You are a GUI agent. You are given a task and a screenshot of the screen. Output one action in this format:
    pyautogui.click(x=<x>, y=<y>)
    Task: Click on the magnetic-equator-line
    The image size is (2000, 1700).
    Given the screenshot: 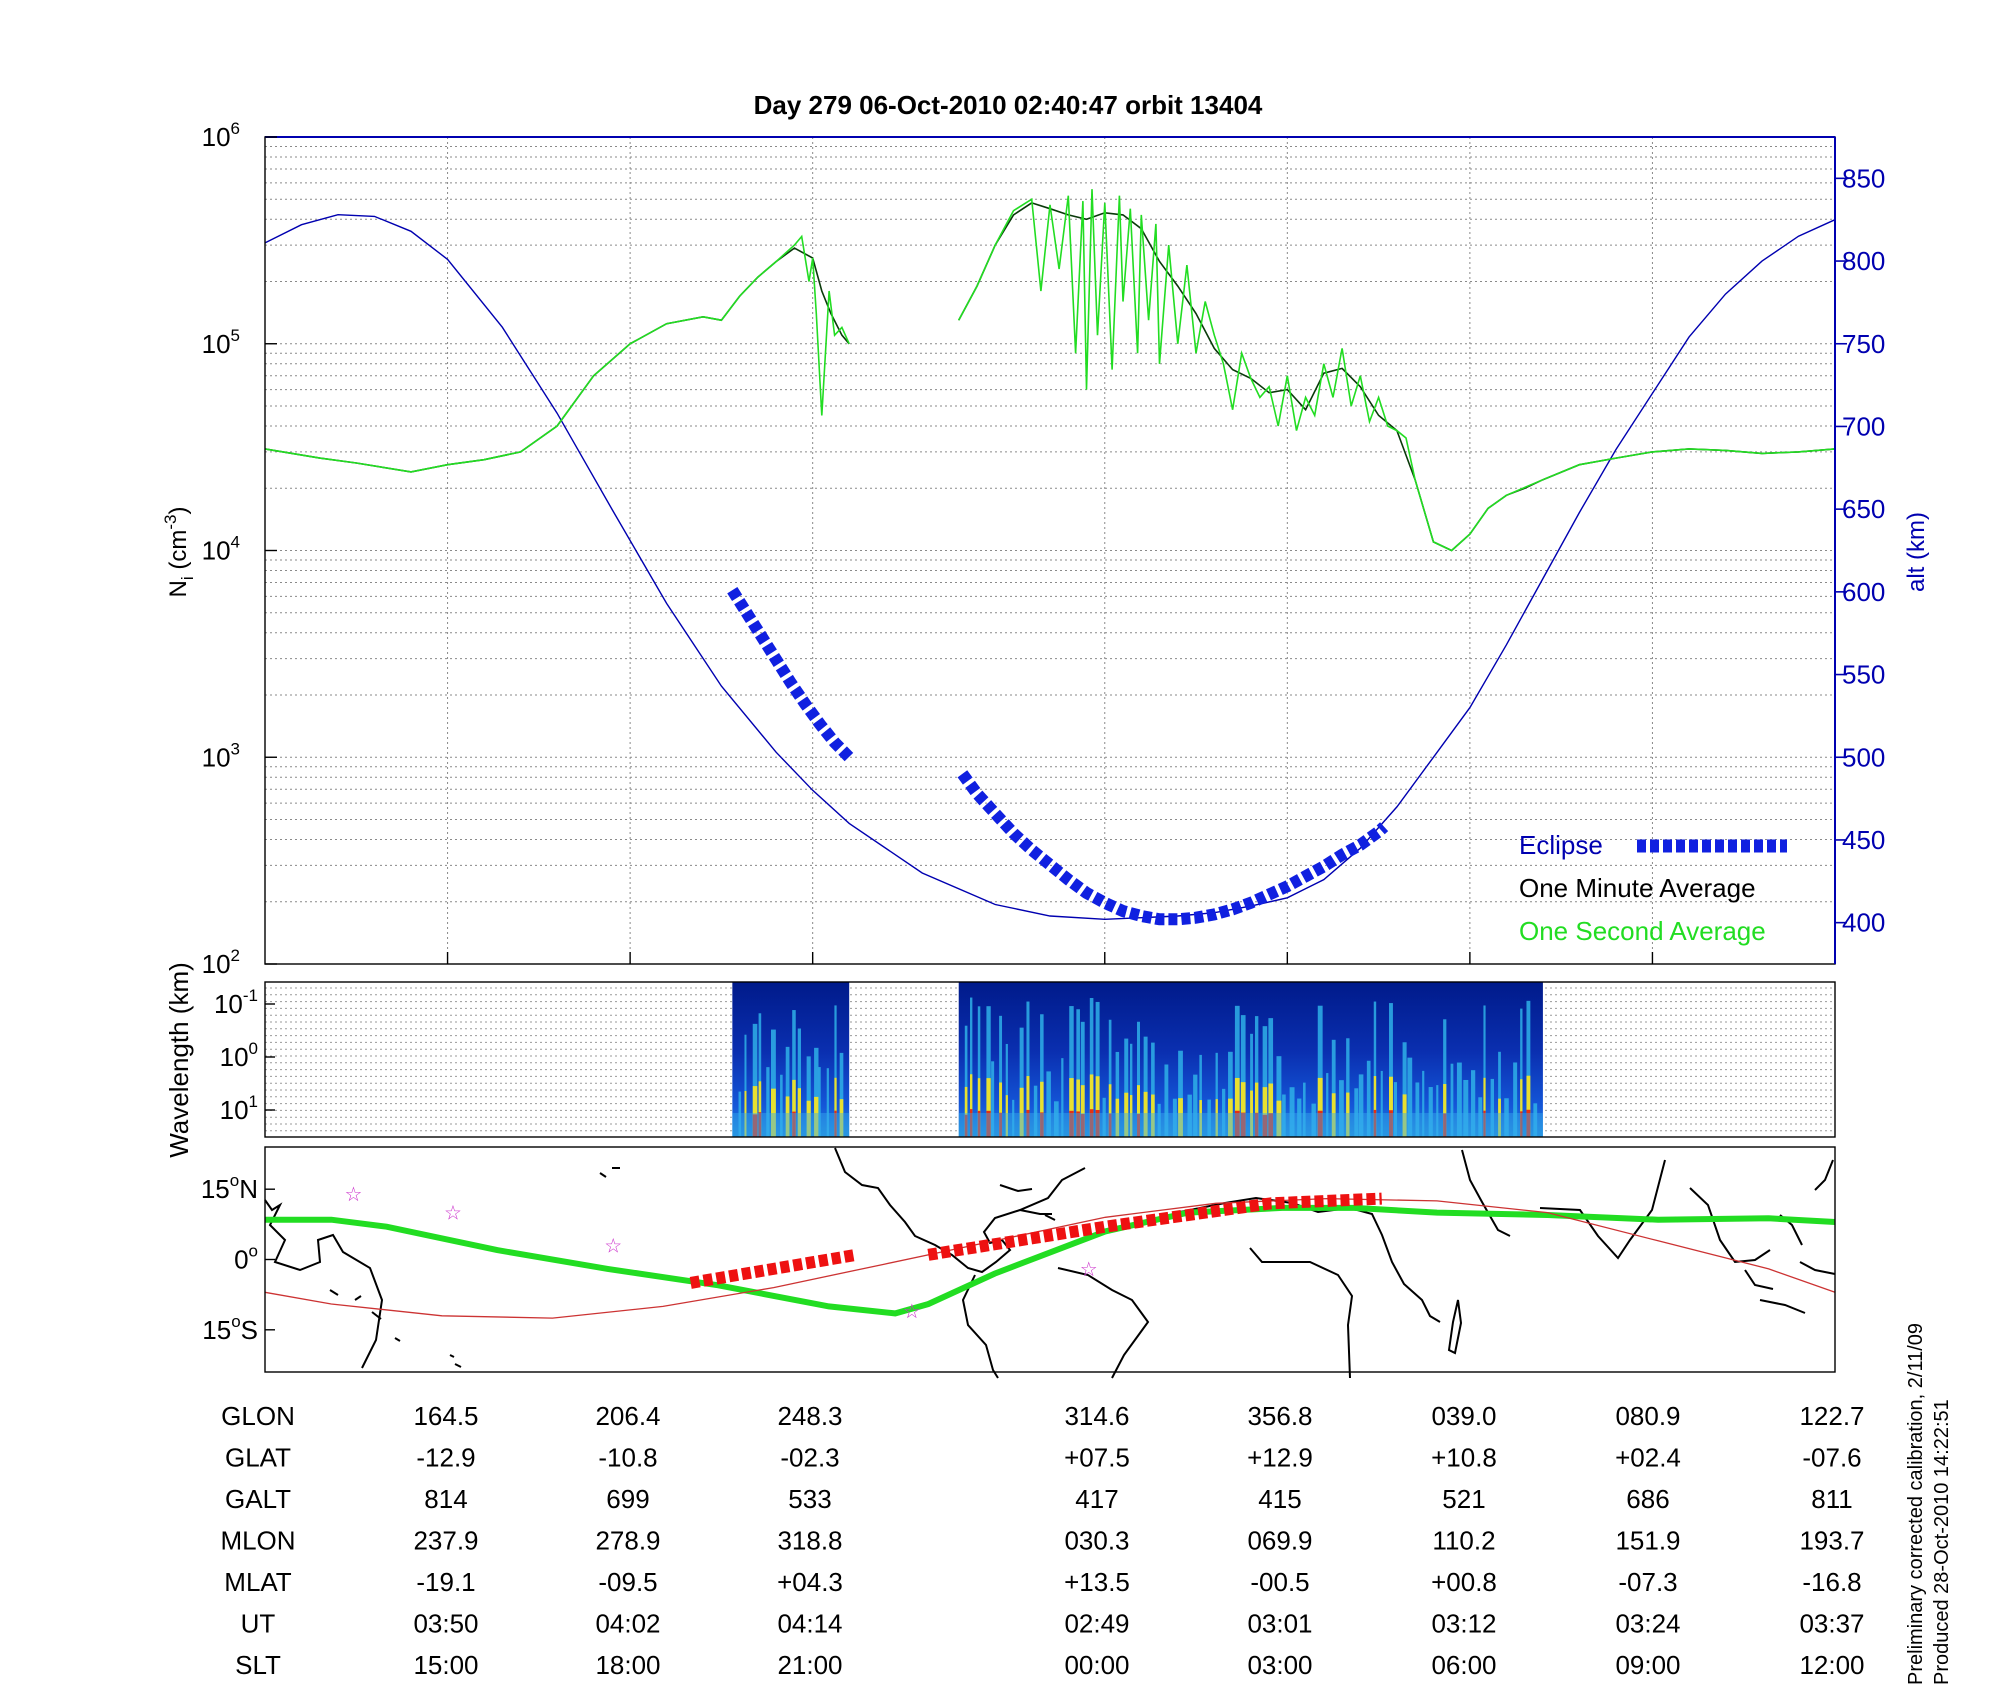 What is the action you would take?
    pyautogui.click(x=1050, y=1258)
    